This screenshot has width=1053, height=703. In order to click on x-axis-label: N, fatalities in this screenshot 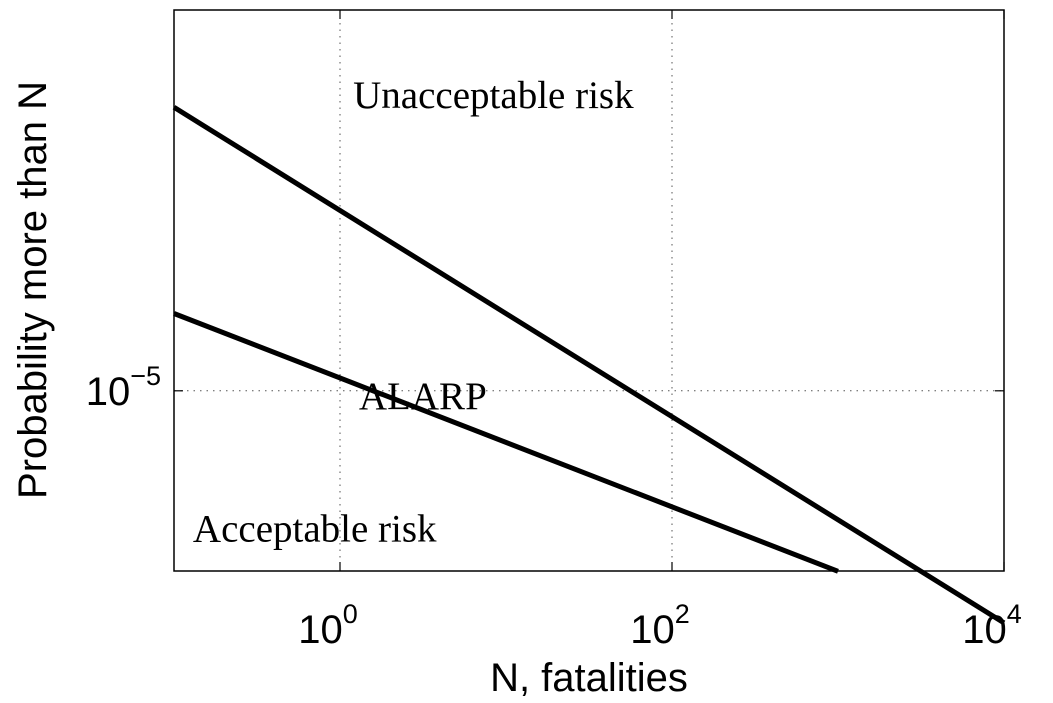, I will do `click(589, 678)`.